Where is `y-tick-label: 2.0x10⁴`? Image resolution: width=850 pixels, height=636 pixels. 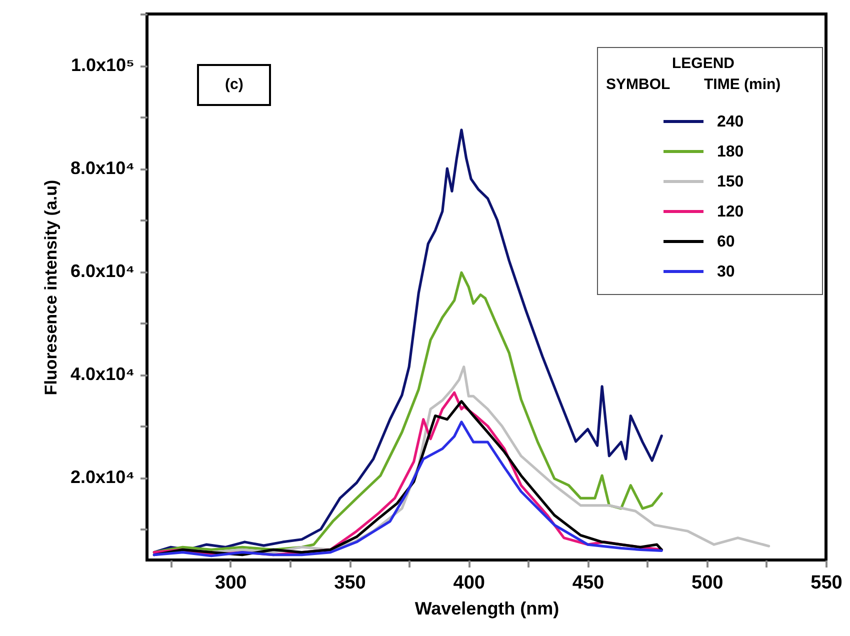
y-tick-label: 2.0x10⁴ is located at coordinates (102, 477).